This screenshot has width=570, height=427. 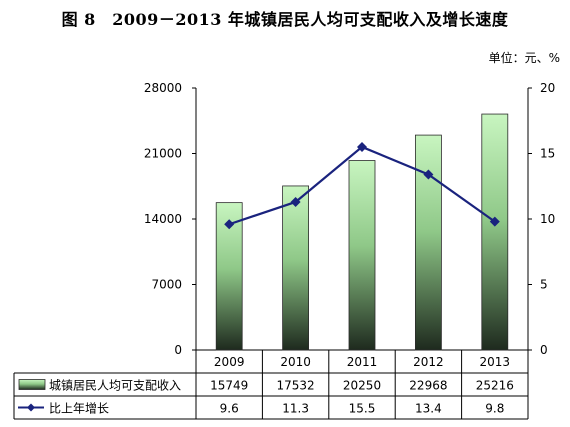 I want to click on table-bar-value: 17532, so click(x=296, y=386).